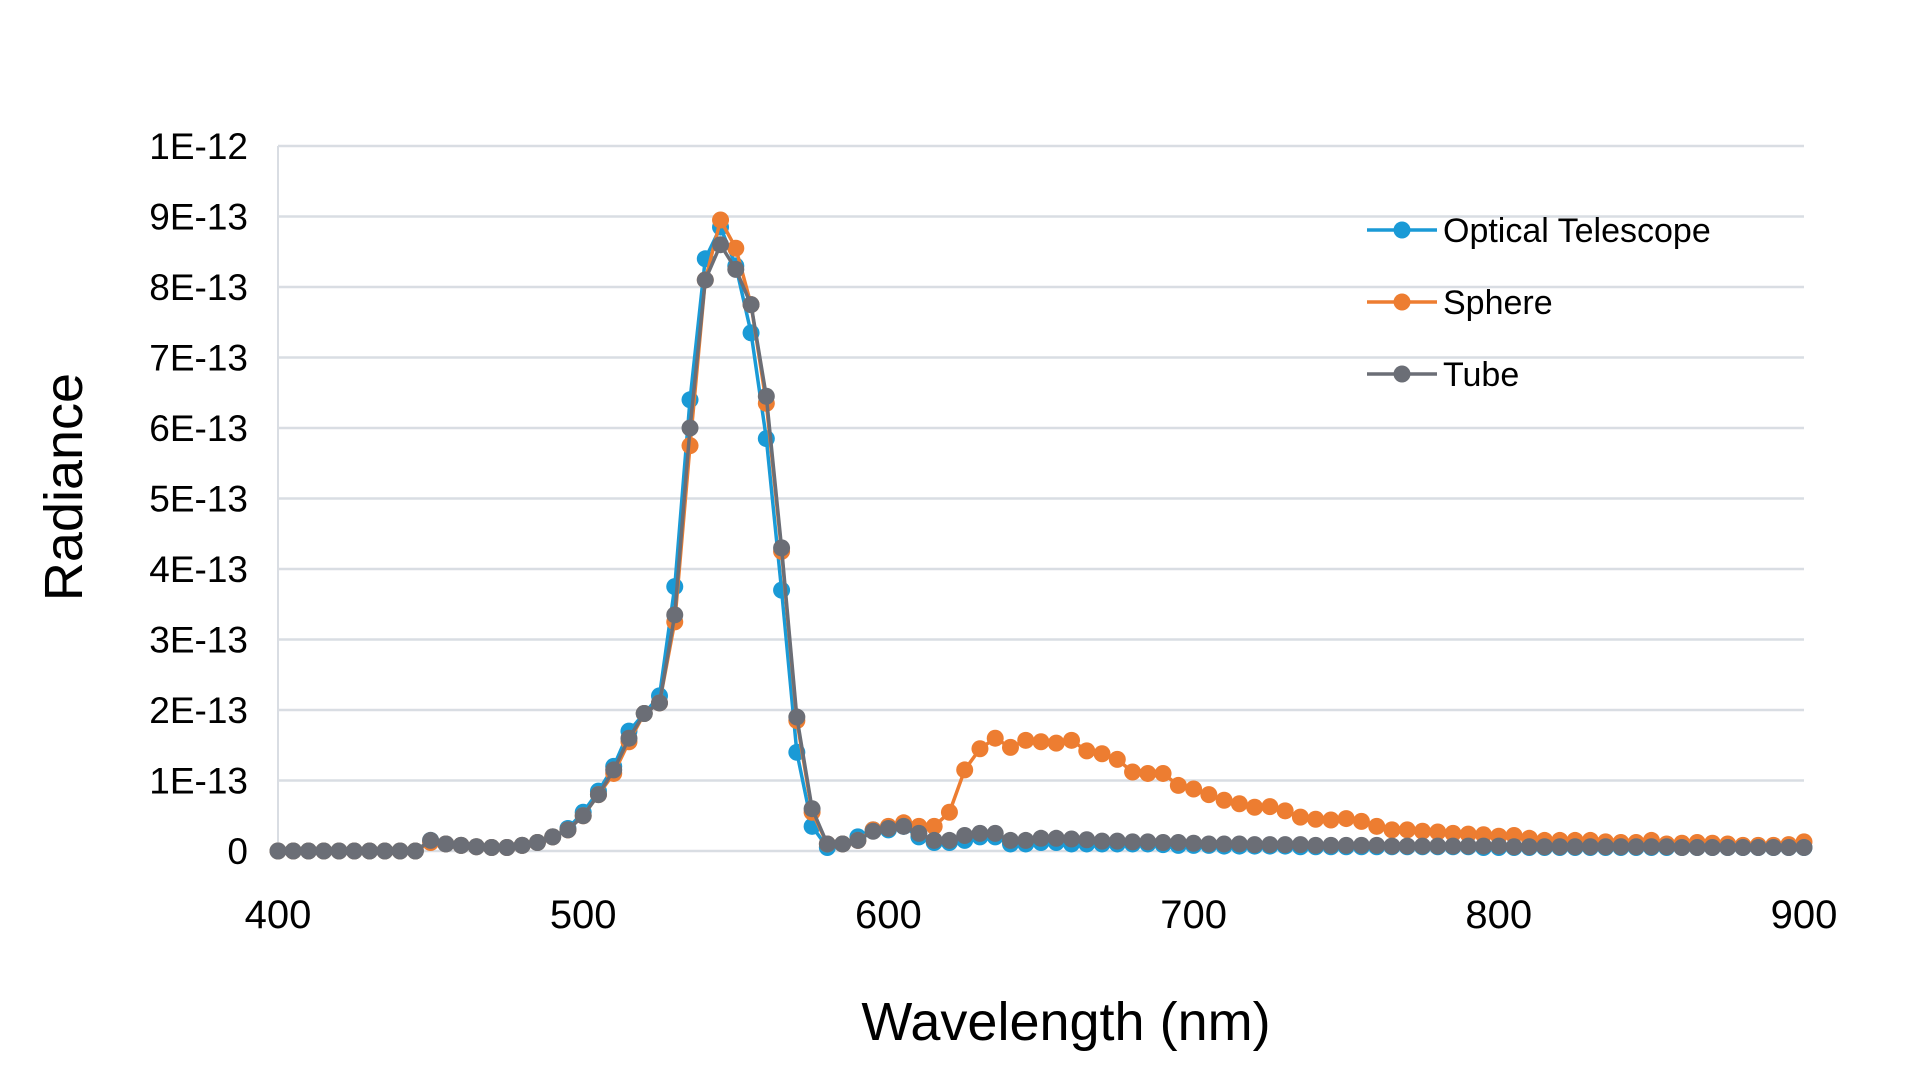  Describe the element at coordinates (64, 487) in the screenshot. I see `y-axis-title: Radiance` at that location.